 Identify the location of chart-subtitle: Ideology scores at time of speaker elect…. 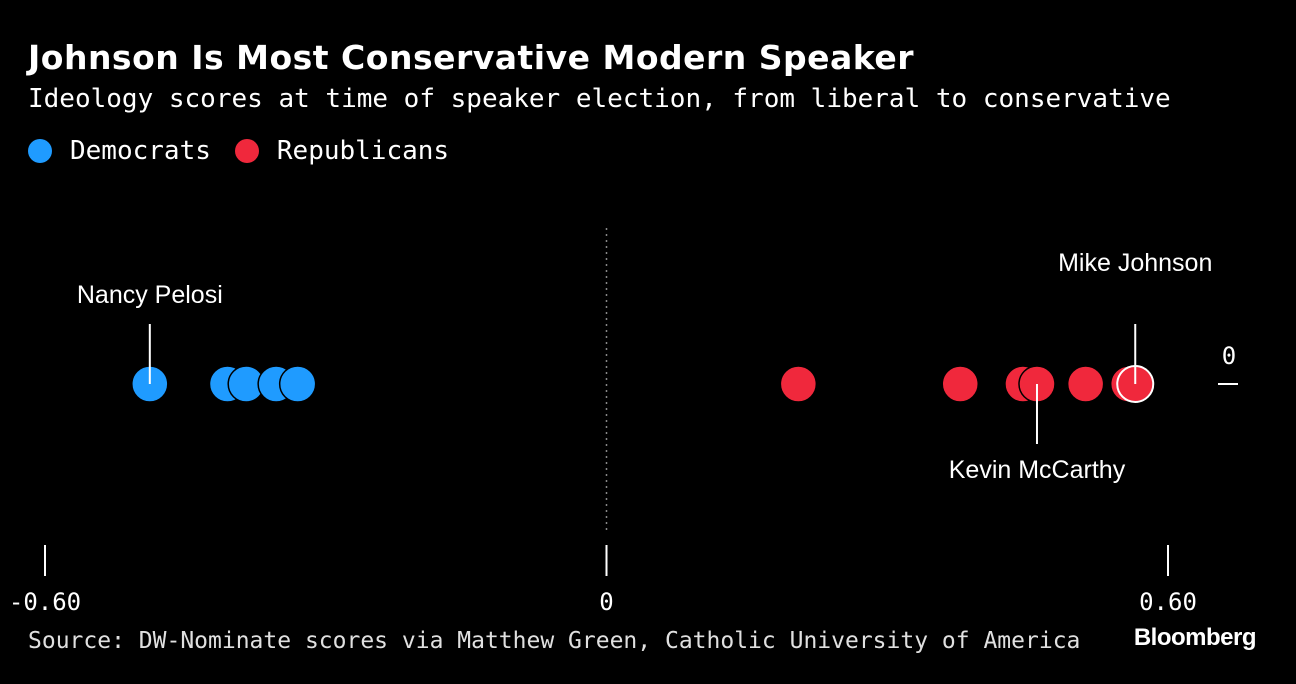
(599, 99).